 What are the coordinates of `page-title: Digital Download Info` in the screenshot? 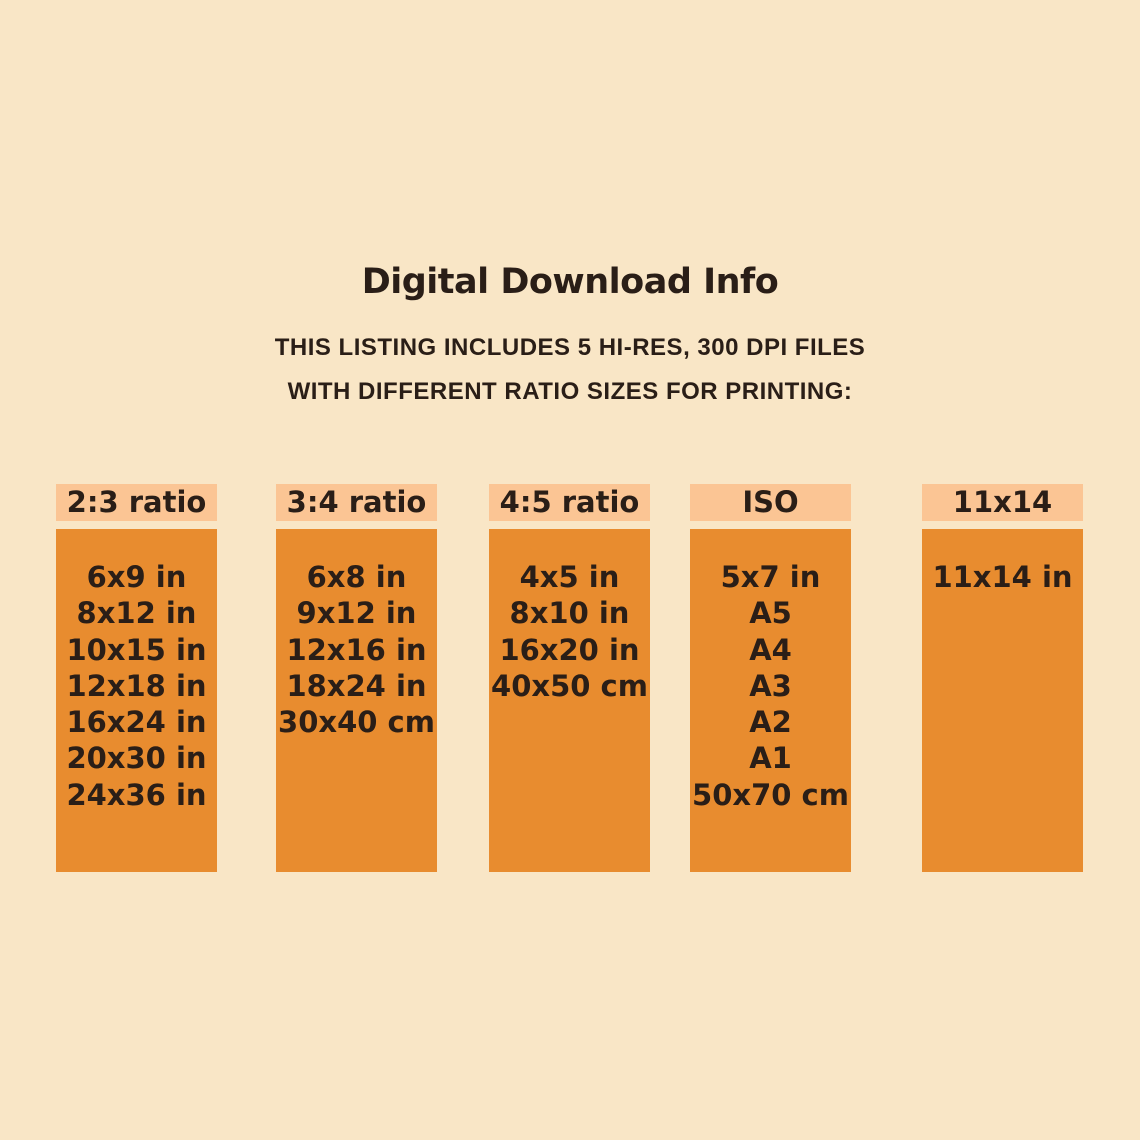 It's located at (570, 282).